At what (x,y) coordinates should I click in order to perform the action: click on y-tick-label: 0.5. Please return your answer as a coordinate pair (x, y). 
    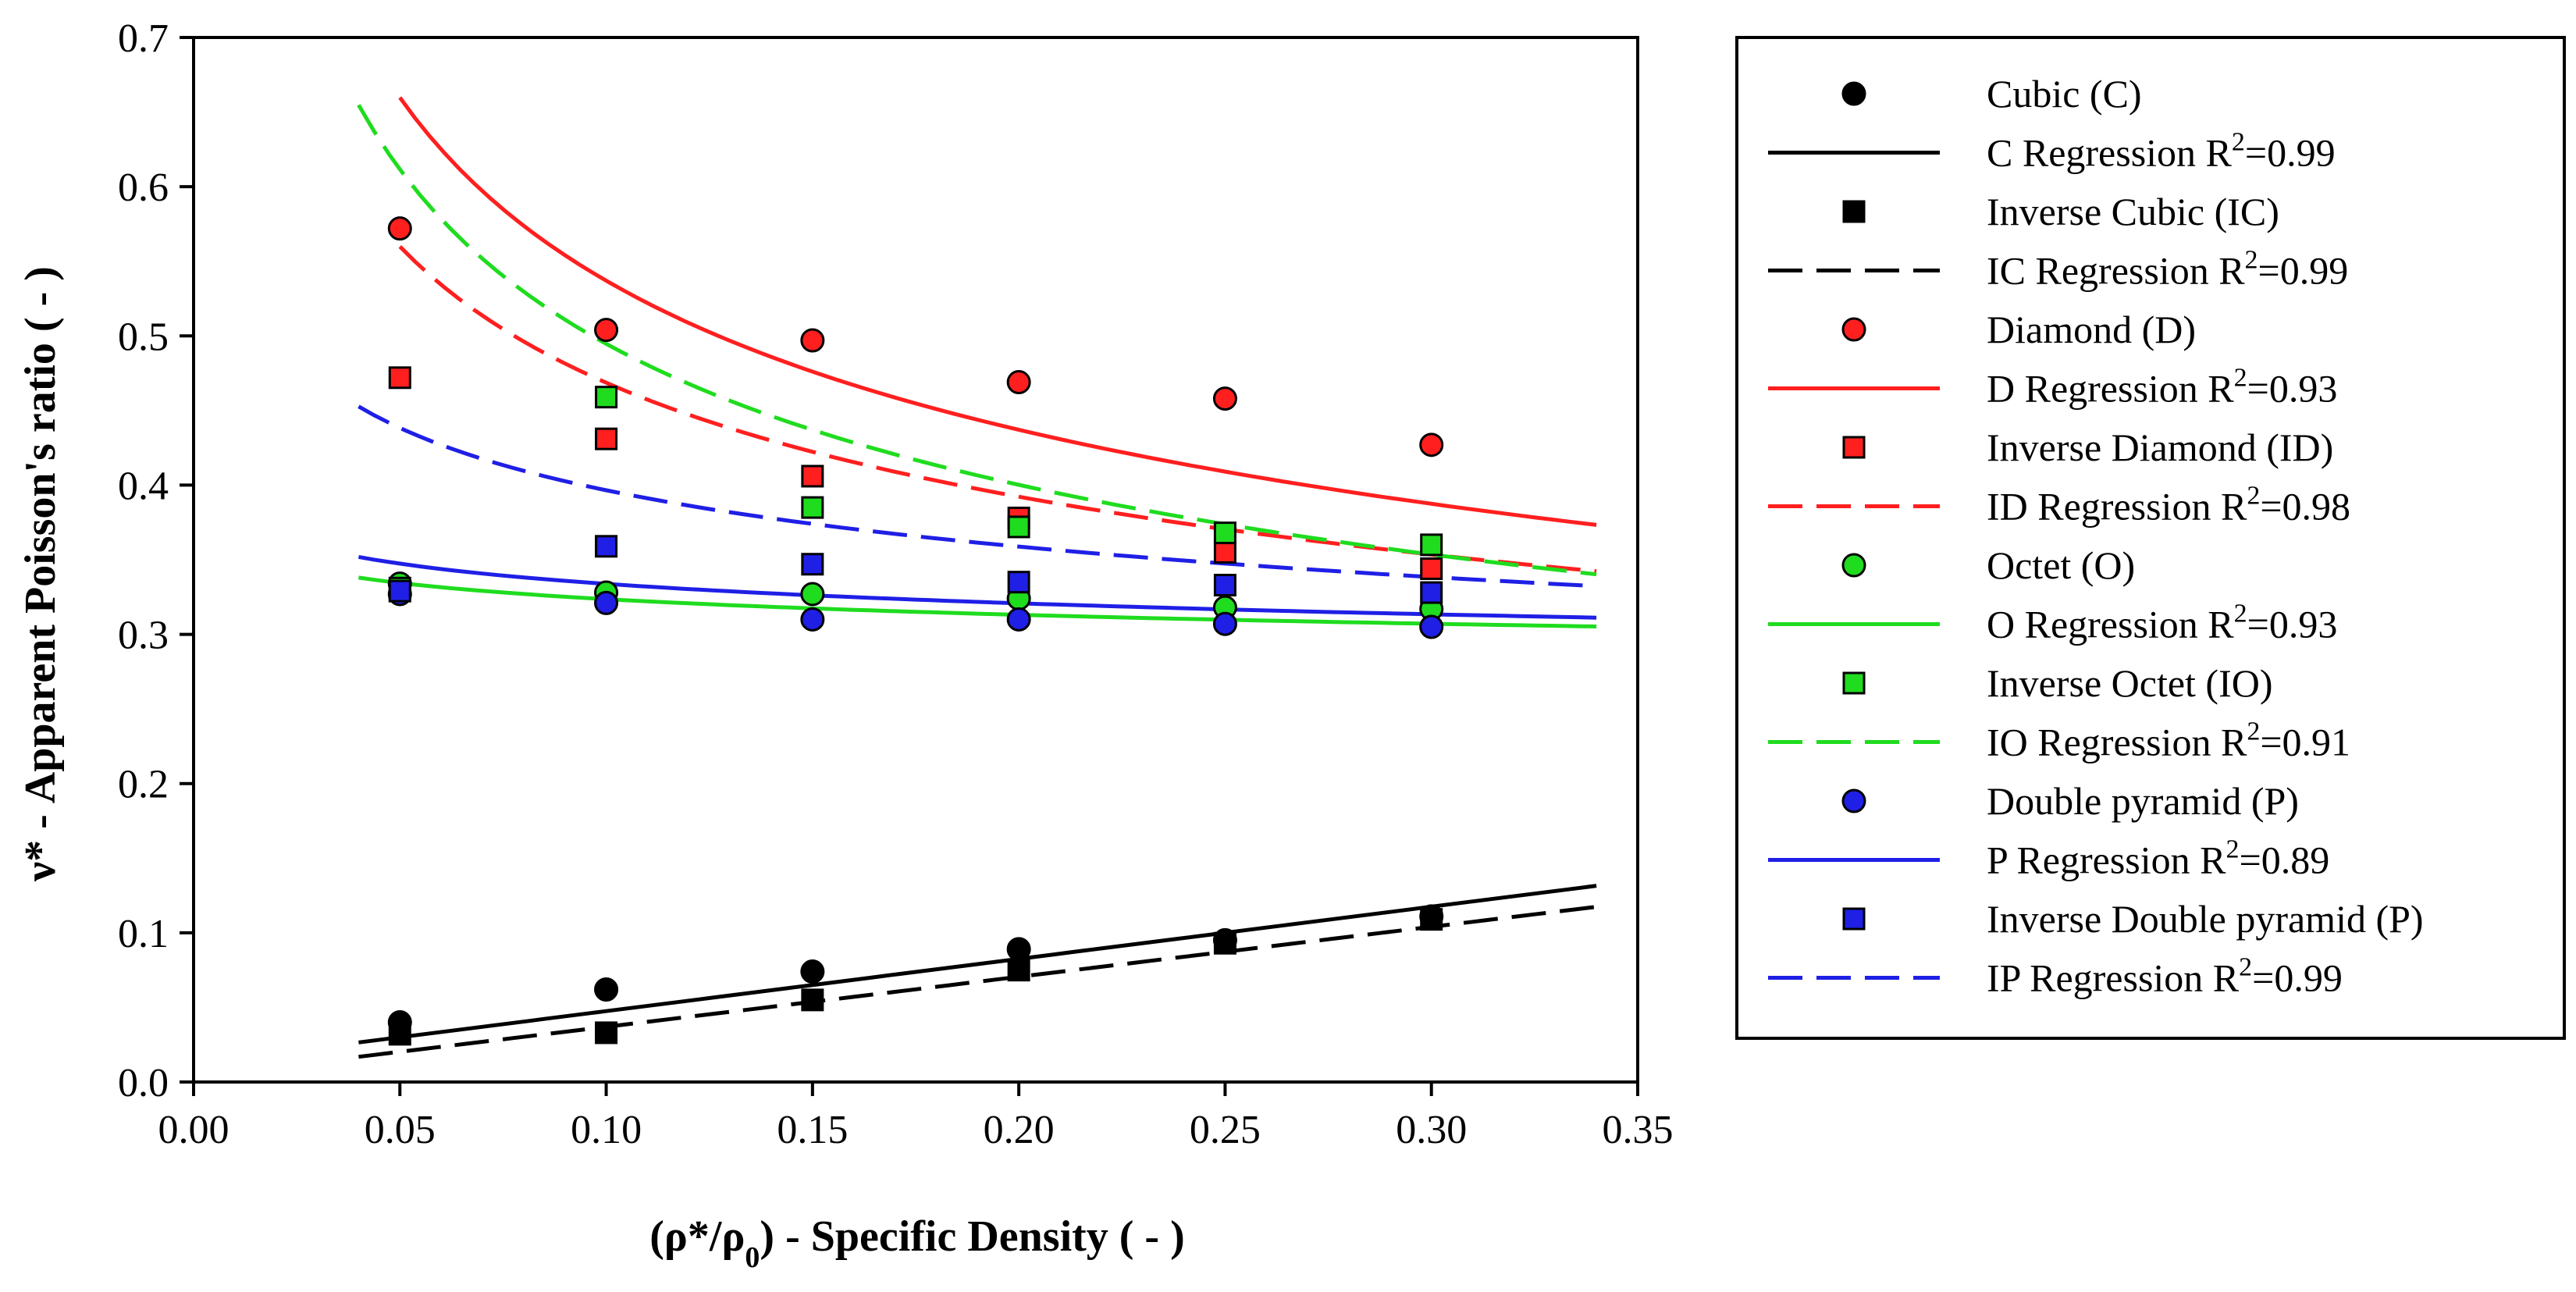
    Looking at the image, I should click on (143, 337).